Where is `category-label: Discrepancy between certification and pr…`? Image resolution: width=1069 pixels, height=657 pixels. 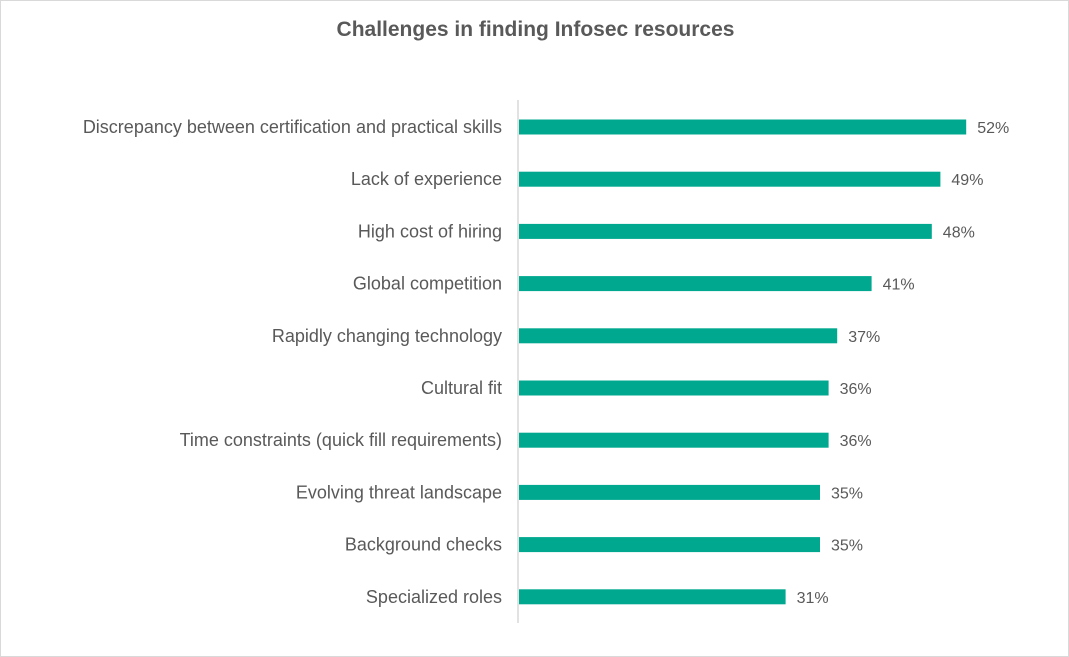 category-label: Discrepancy between certification and pr… is located at coordinates (292, 127).